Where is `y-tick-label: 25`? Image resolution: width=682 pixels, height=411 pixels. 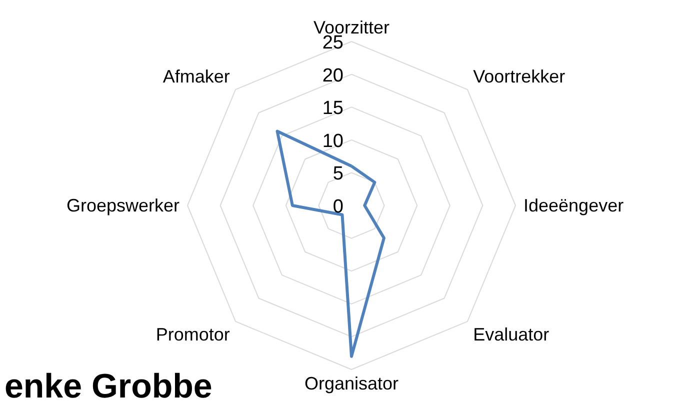
y-tick-label: 25 is located at coordinates (333, 43).